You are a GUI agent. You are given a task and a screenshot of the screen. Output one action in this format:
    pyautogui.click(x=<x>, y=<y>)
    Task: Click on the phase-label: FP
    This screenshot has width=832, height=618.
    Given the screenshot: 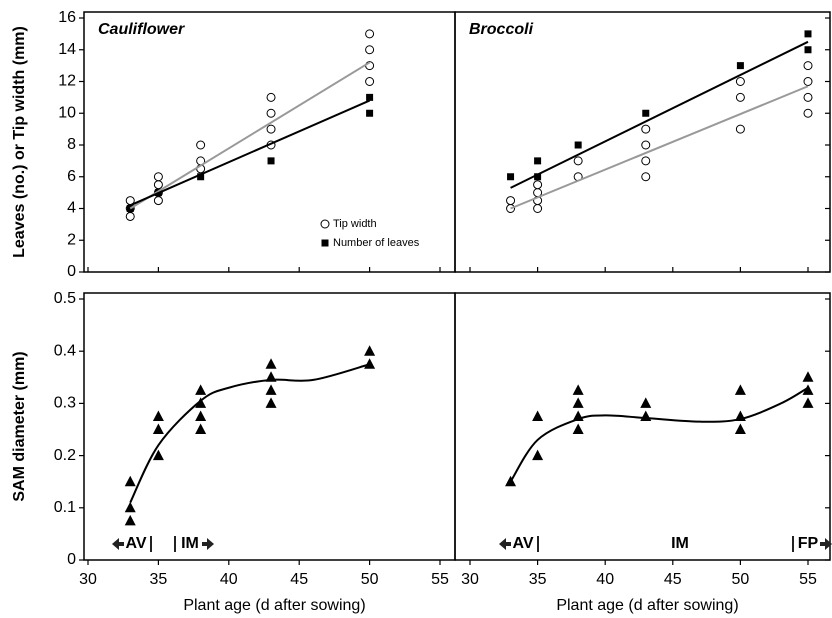 What is the action you would take?
    pyautogui.click(x=808, y=543)
    